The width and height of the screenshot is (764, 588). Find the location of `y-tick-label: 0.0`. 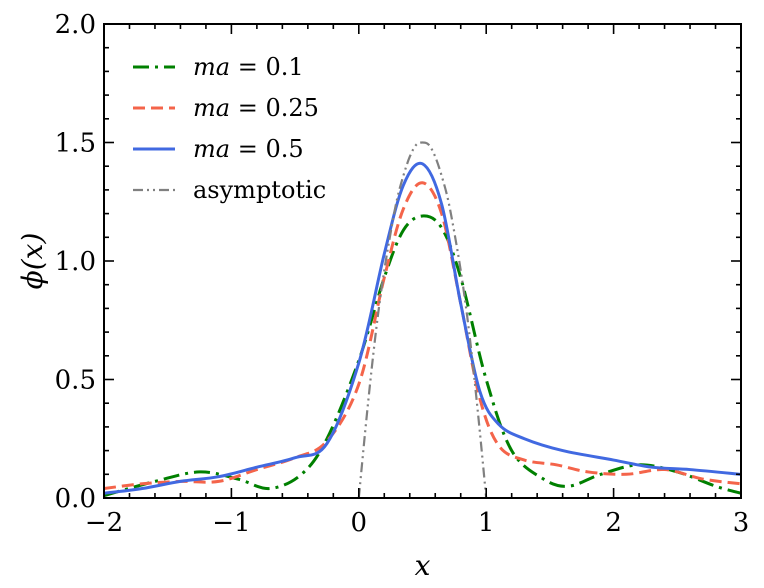

y-tick-label: 0.0 is located at coordinates (75, 499).